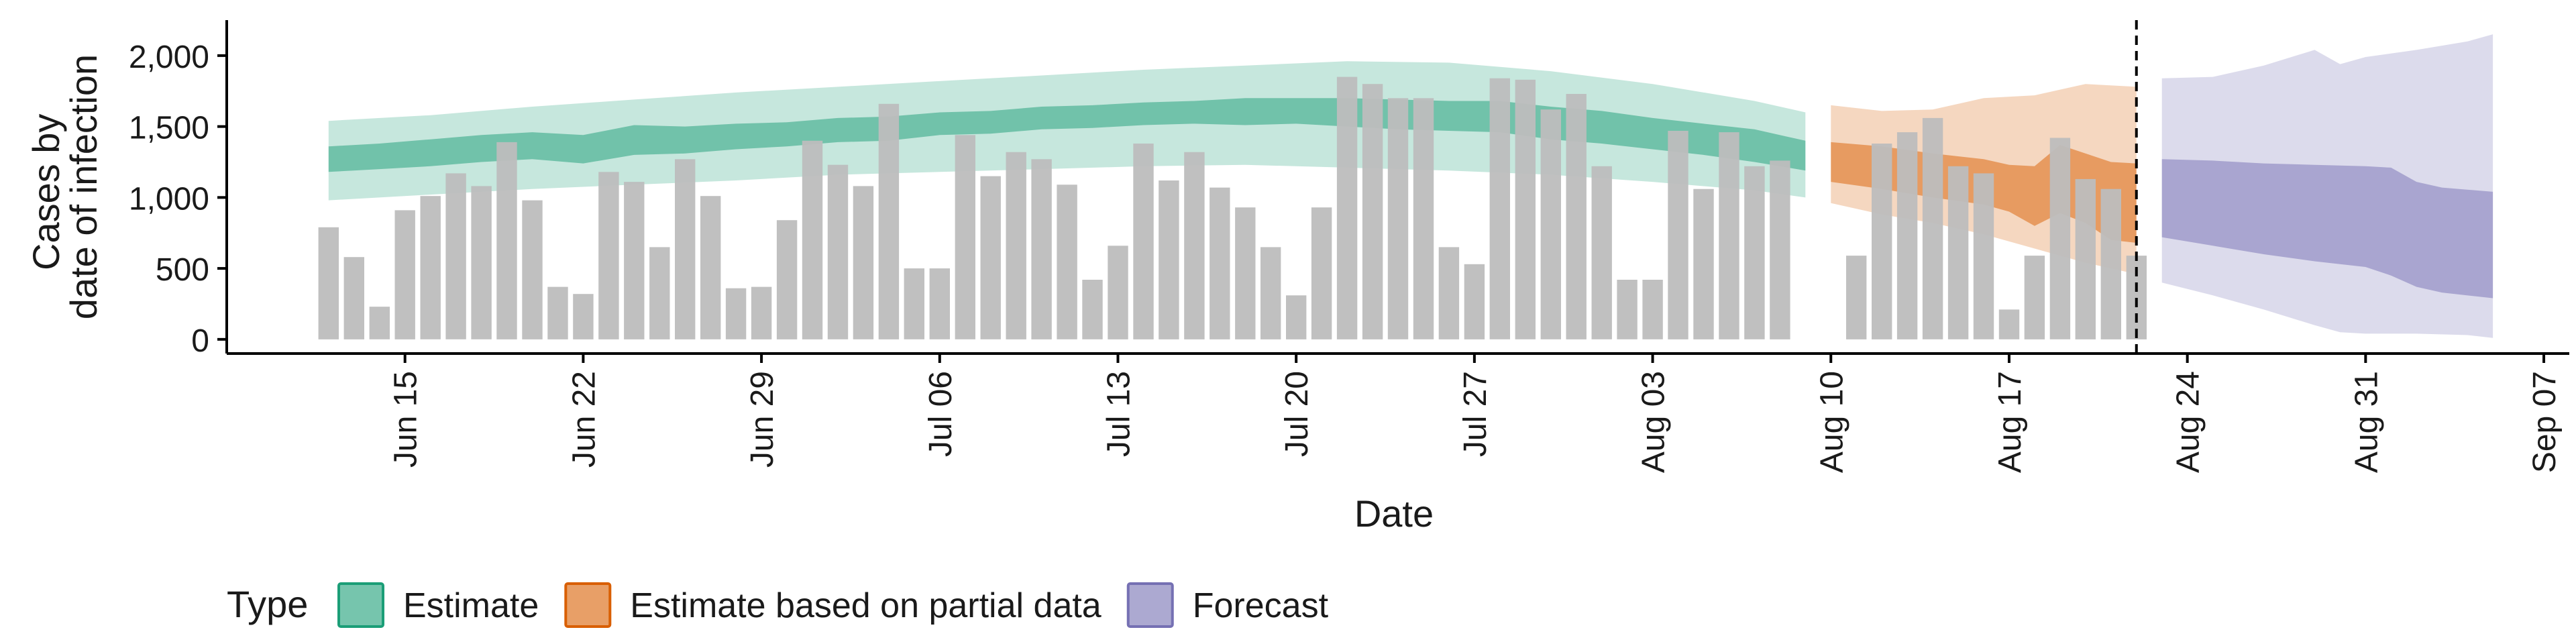 The height and width of the screenshot is (644, 2576). Describe the element at coordinates (2327, 229) in the screenshot. I see `ribbon-forecast-inner` at that location.